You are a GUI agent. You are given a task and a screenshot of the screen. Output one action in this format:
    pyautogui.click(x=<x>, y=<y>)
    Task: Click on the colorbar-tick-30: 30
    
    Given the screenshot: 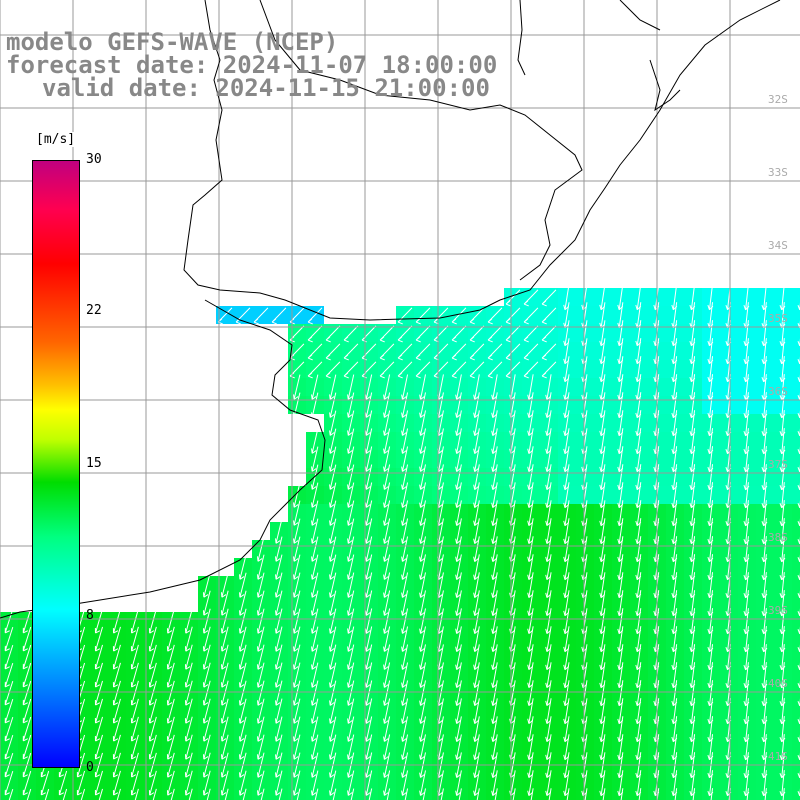 What is the action you would take?
    pyautogui.click(x=94, y=159)
    